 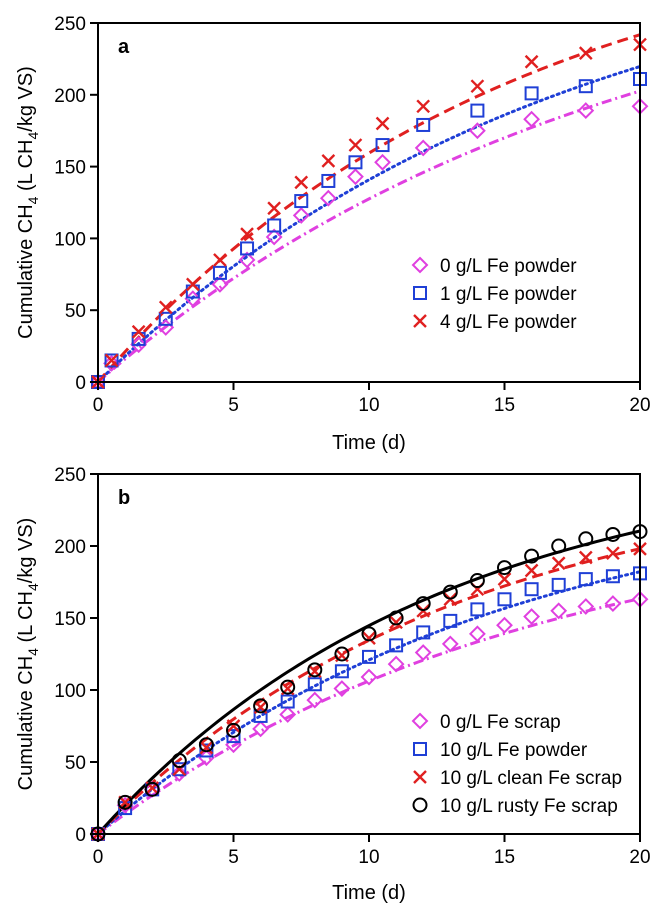 I want to click on x-tick-label: 20, so click(x=639, y=857).